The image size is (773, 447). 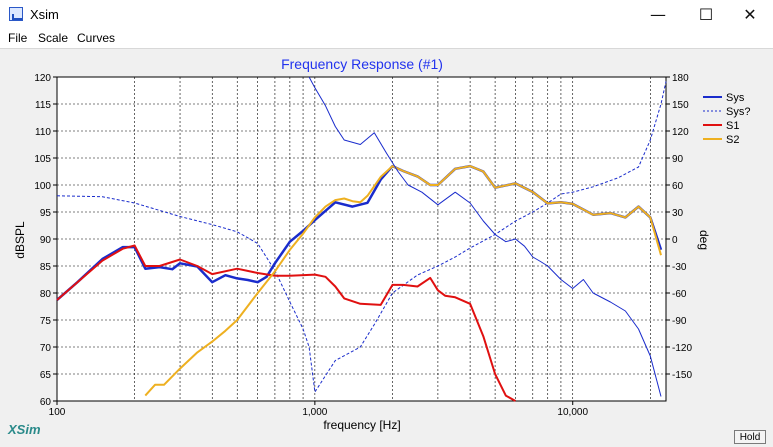 What do you see at coordinates (42, 159) in the screenshot?
I see `y-tick-label: 105` at bounding box center [42, 159].